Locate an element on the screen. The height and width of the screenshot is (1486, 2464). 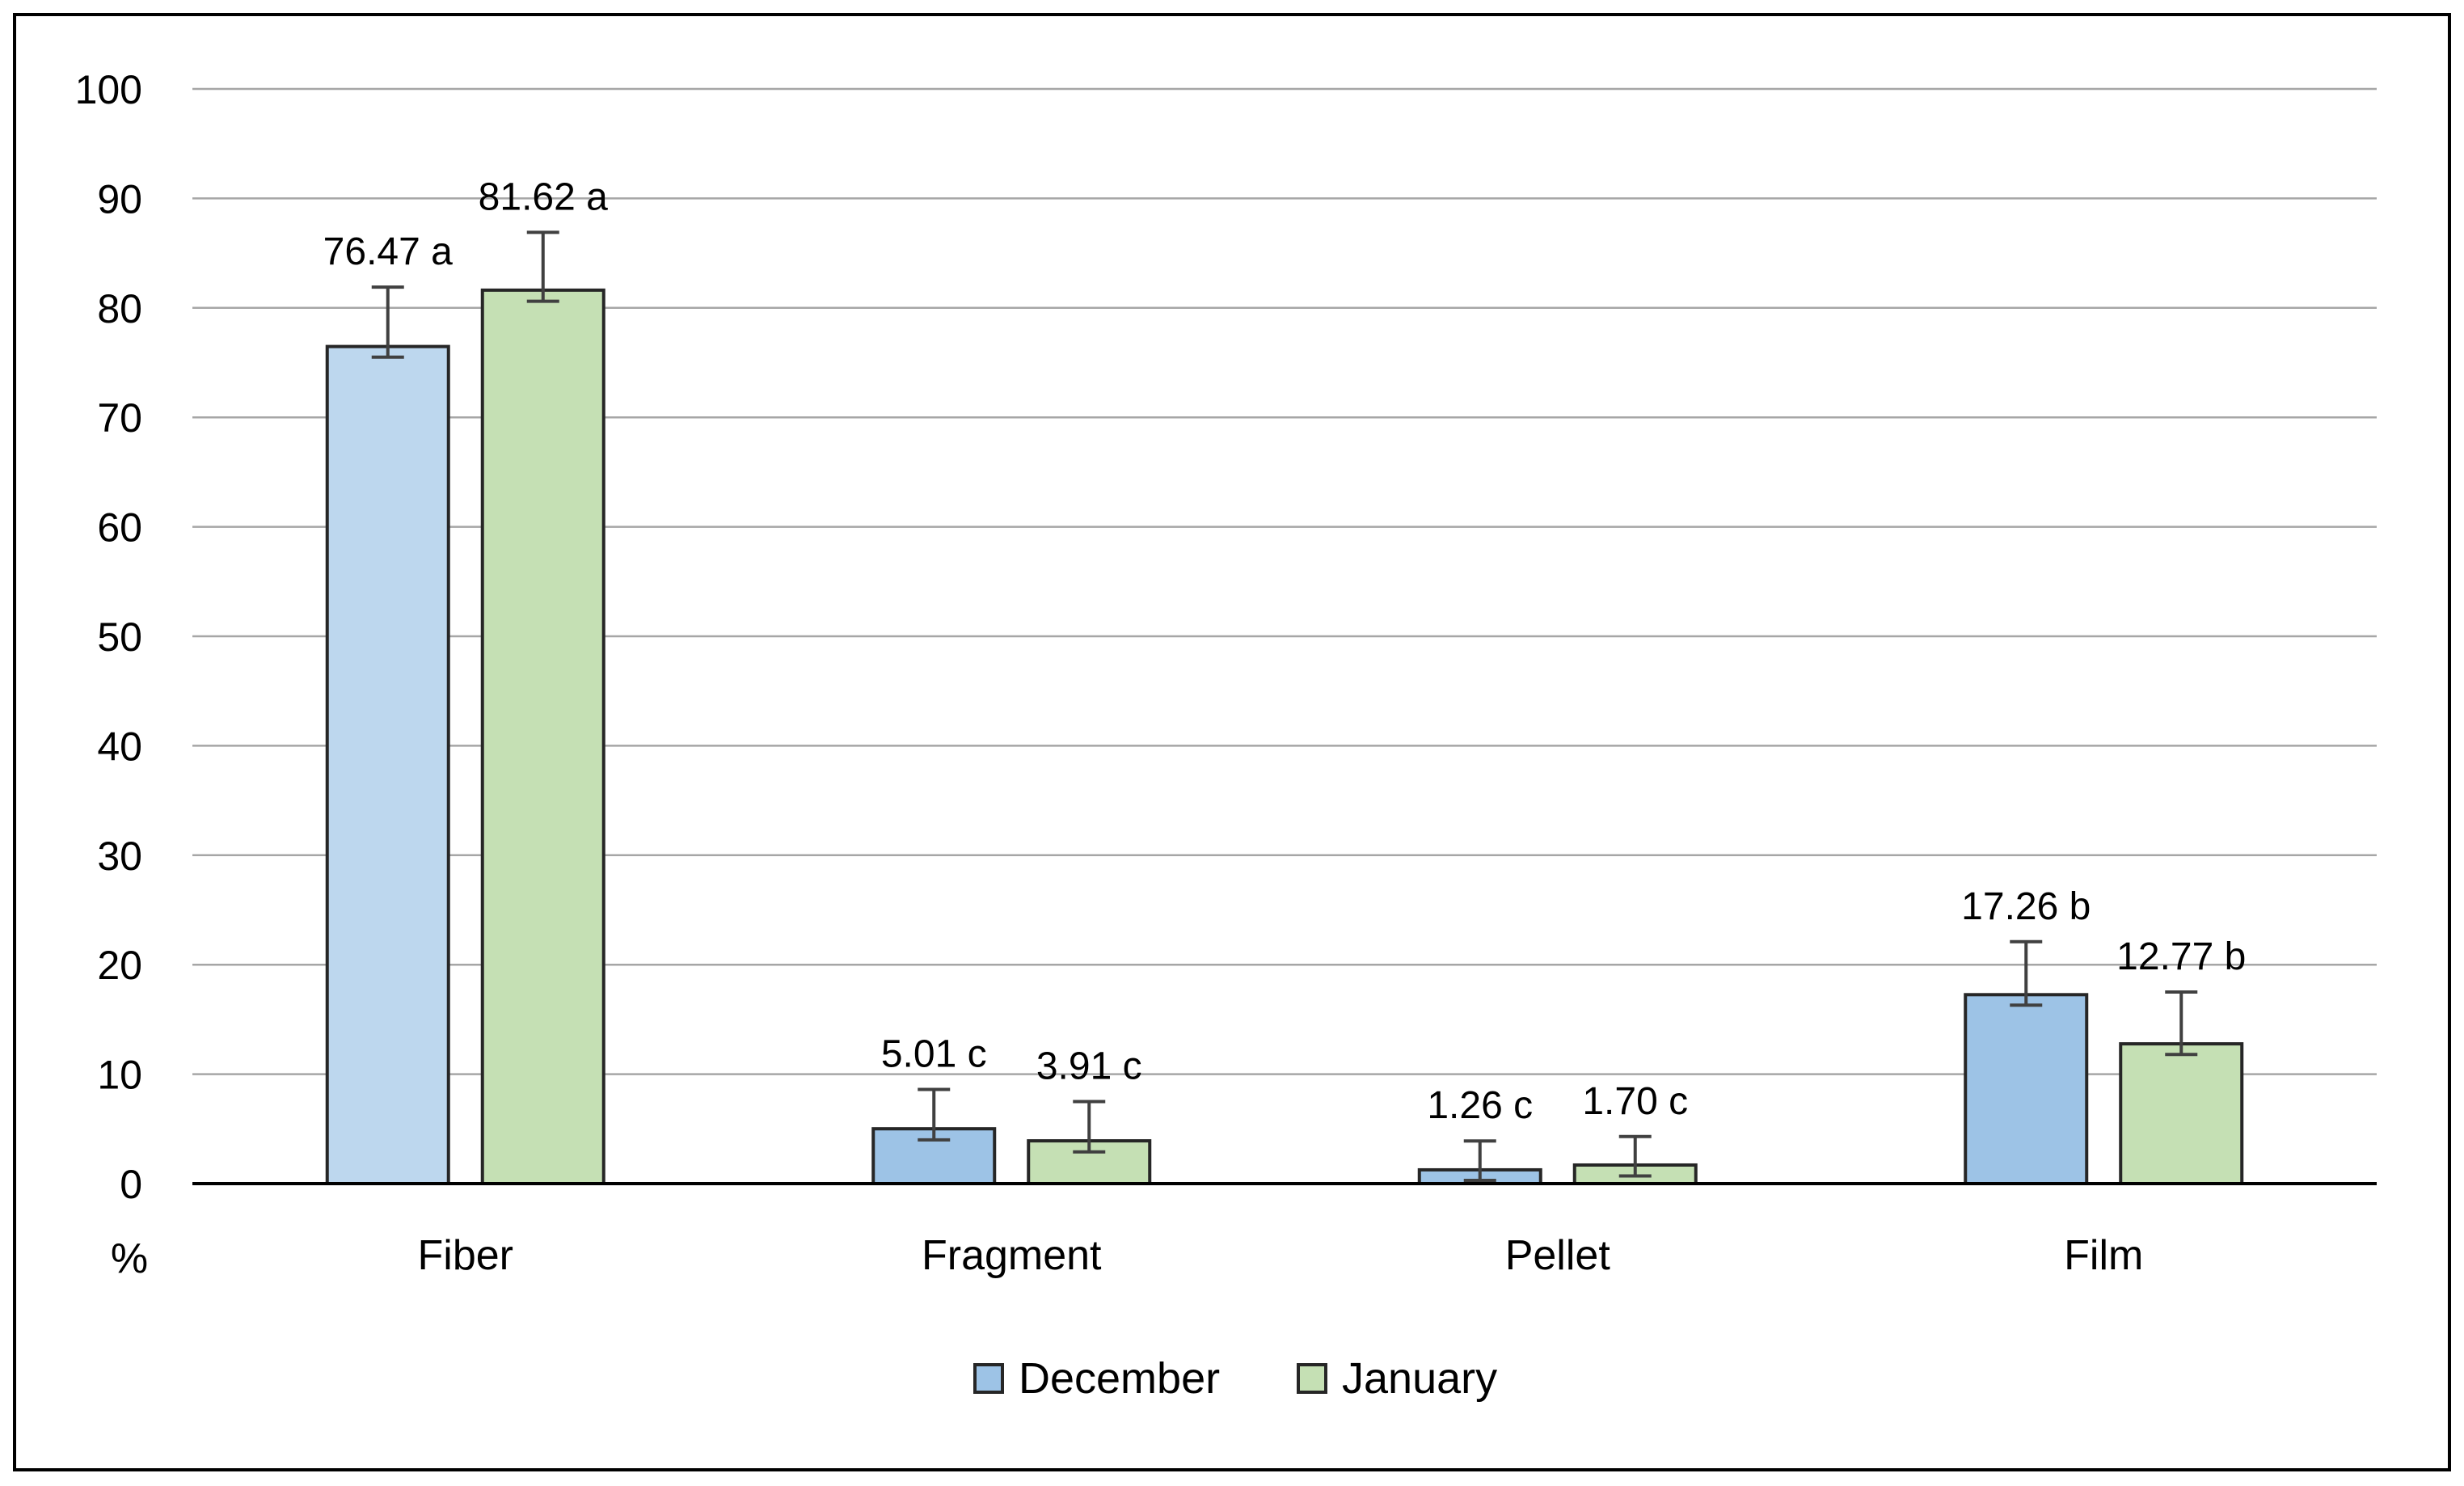
y-axis-ticks: 0 10 20 30 40 50 60 70 80 90 100 is located at coordinates (109, 637).